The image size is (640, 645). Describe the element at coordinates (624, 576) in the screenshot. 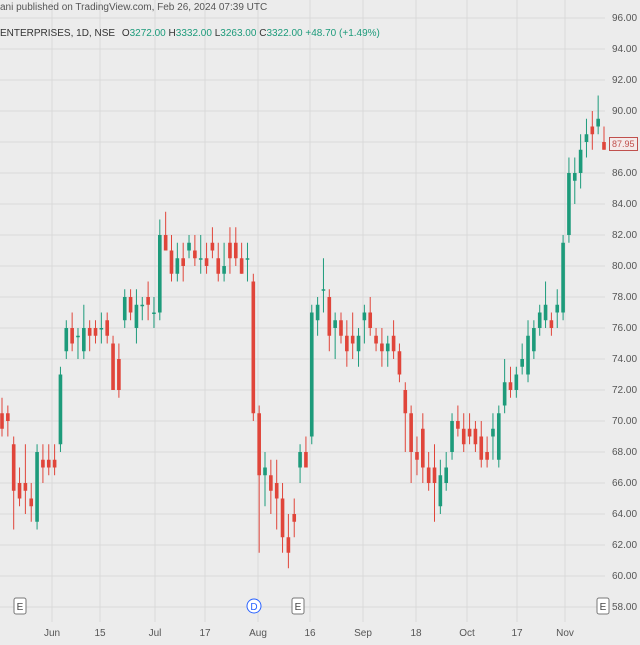

I see `y-tick-label: 60.00` at that location.